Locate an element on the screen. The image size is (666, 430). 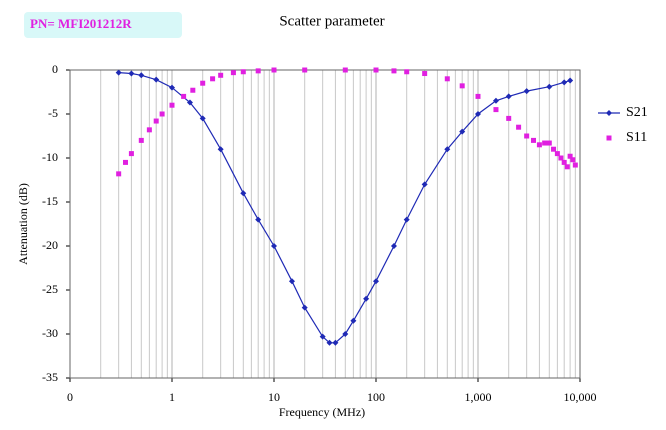
y-tick-label: -30 is located at coordinates (50, 333).